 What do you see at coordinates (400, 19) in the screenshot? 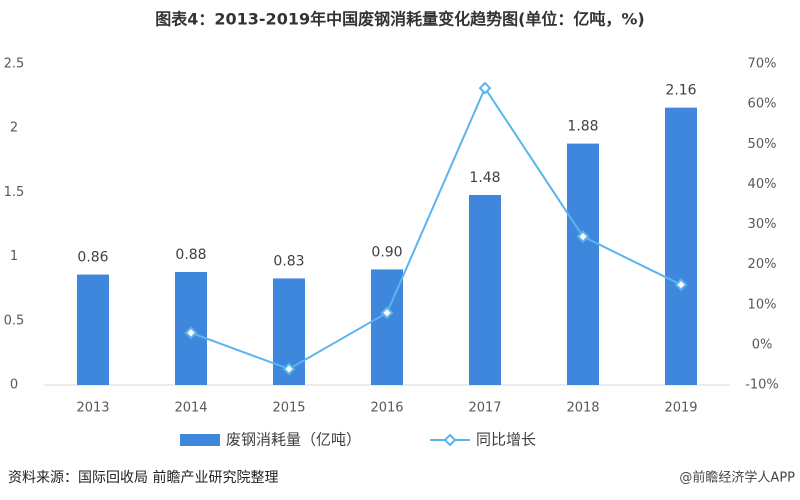
I see `chart-title: 图表4：2013-2019年中国废钢消耗量变化趋势图(单位：亿吨，%)` at bounding box center [400, 19].